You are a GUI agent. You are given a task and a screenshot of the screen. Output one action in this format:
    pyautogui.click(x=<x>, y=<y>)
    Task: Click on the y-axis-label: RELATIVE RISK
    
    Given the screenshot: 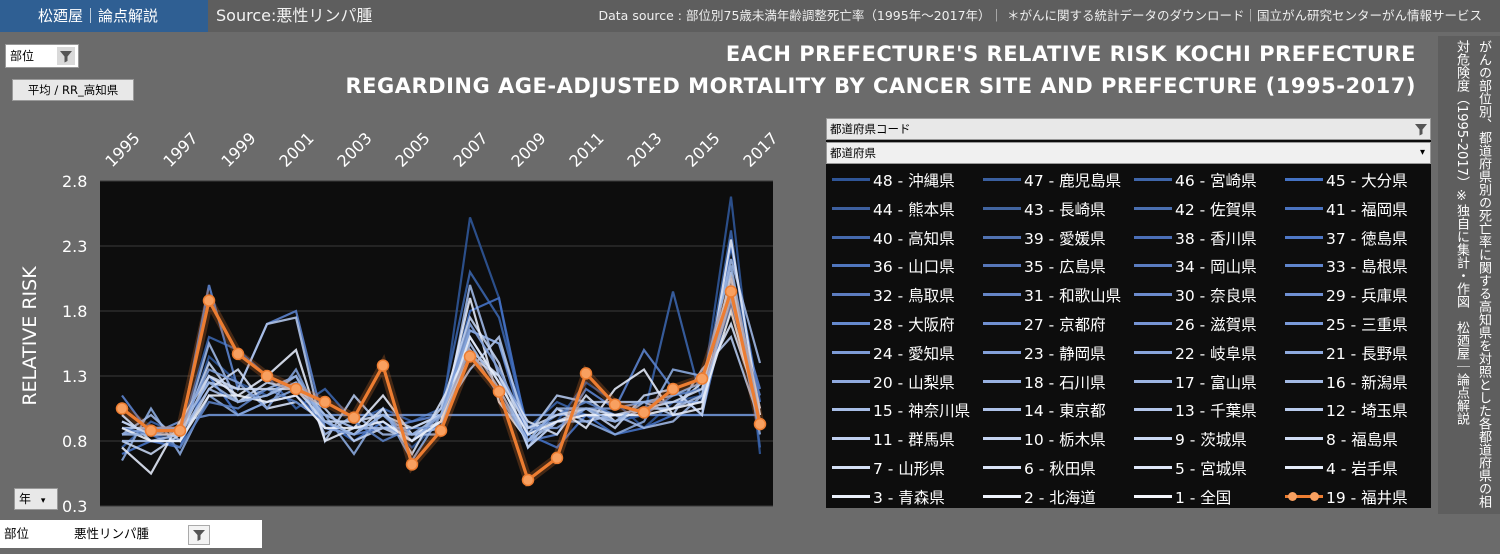 What is the action you would take?
    pyautogui.click(x=30, y=336)
    